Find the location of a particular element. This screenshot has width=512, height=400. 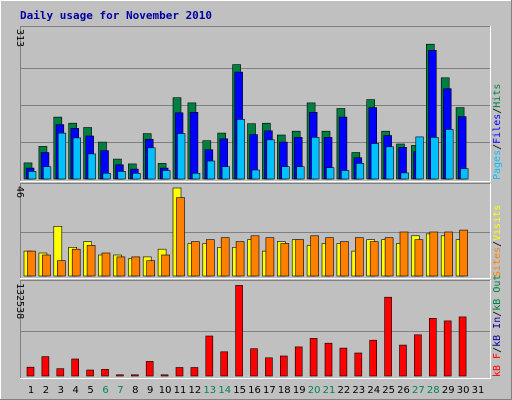

chart-title: Daily usage for November 2010 is located at coordinates (116, 15).